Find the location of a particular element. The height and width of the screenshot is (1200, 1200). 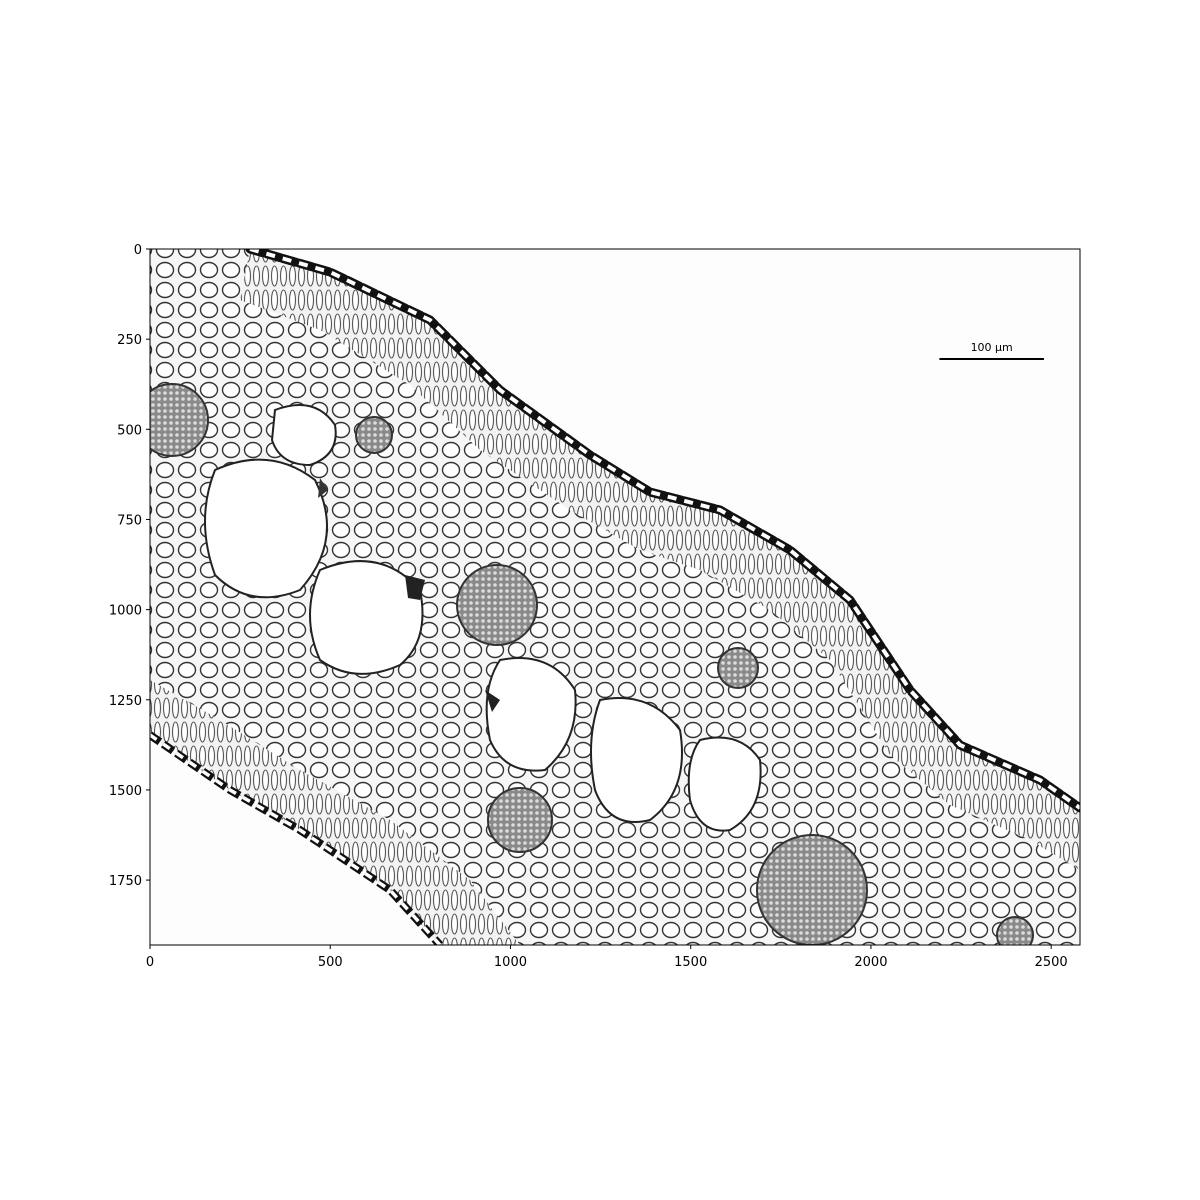

scale-bar-label: 100 µm is located at coordinates (992, 347).